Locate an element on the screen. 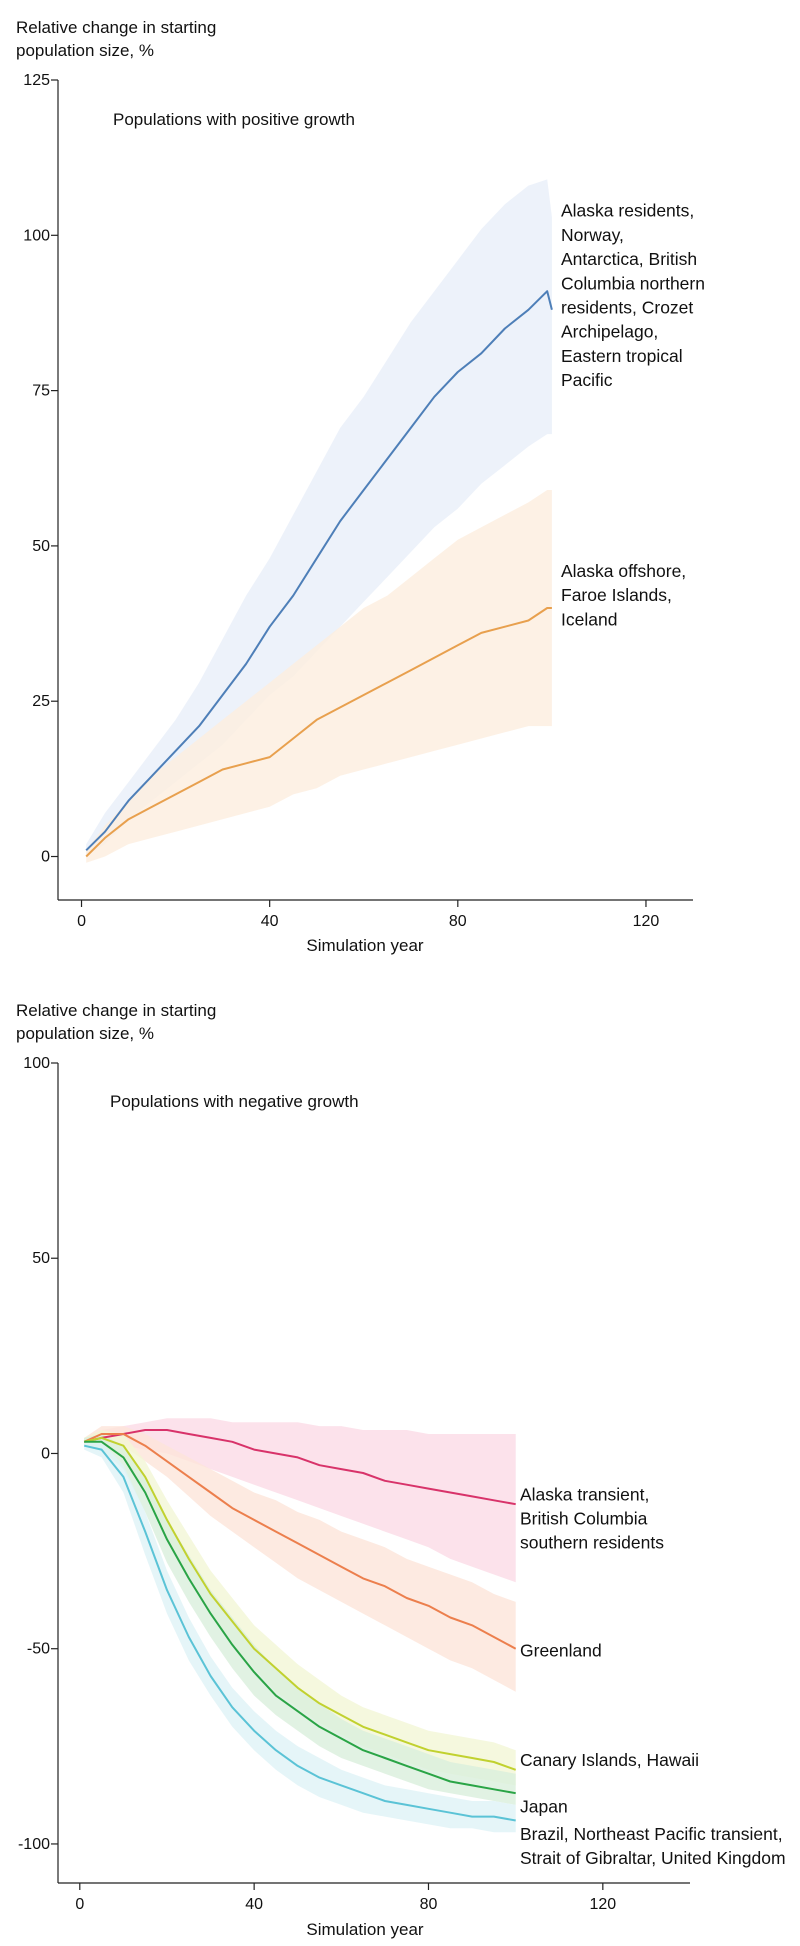  series-label-0-line-0: Alaska transient, is located at coordinates (584, 1494).